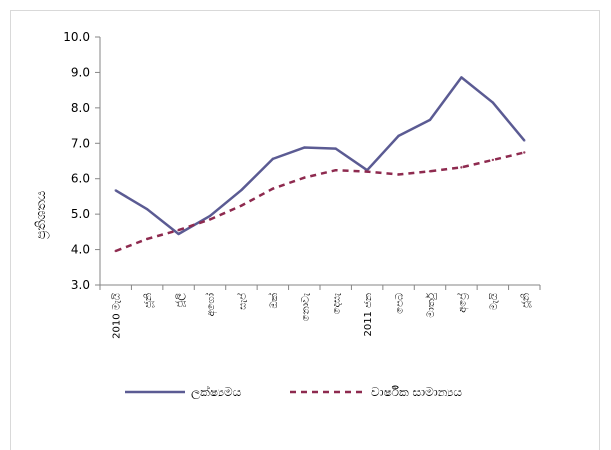  I want to click on legend-label-0: ලක්ෂ්‍යමය, so click(216, 392).